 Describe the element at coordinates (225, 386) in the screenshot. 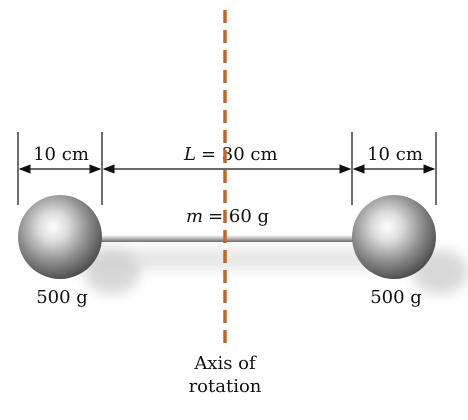

I see `axis-label-line2: rotation` at that location.